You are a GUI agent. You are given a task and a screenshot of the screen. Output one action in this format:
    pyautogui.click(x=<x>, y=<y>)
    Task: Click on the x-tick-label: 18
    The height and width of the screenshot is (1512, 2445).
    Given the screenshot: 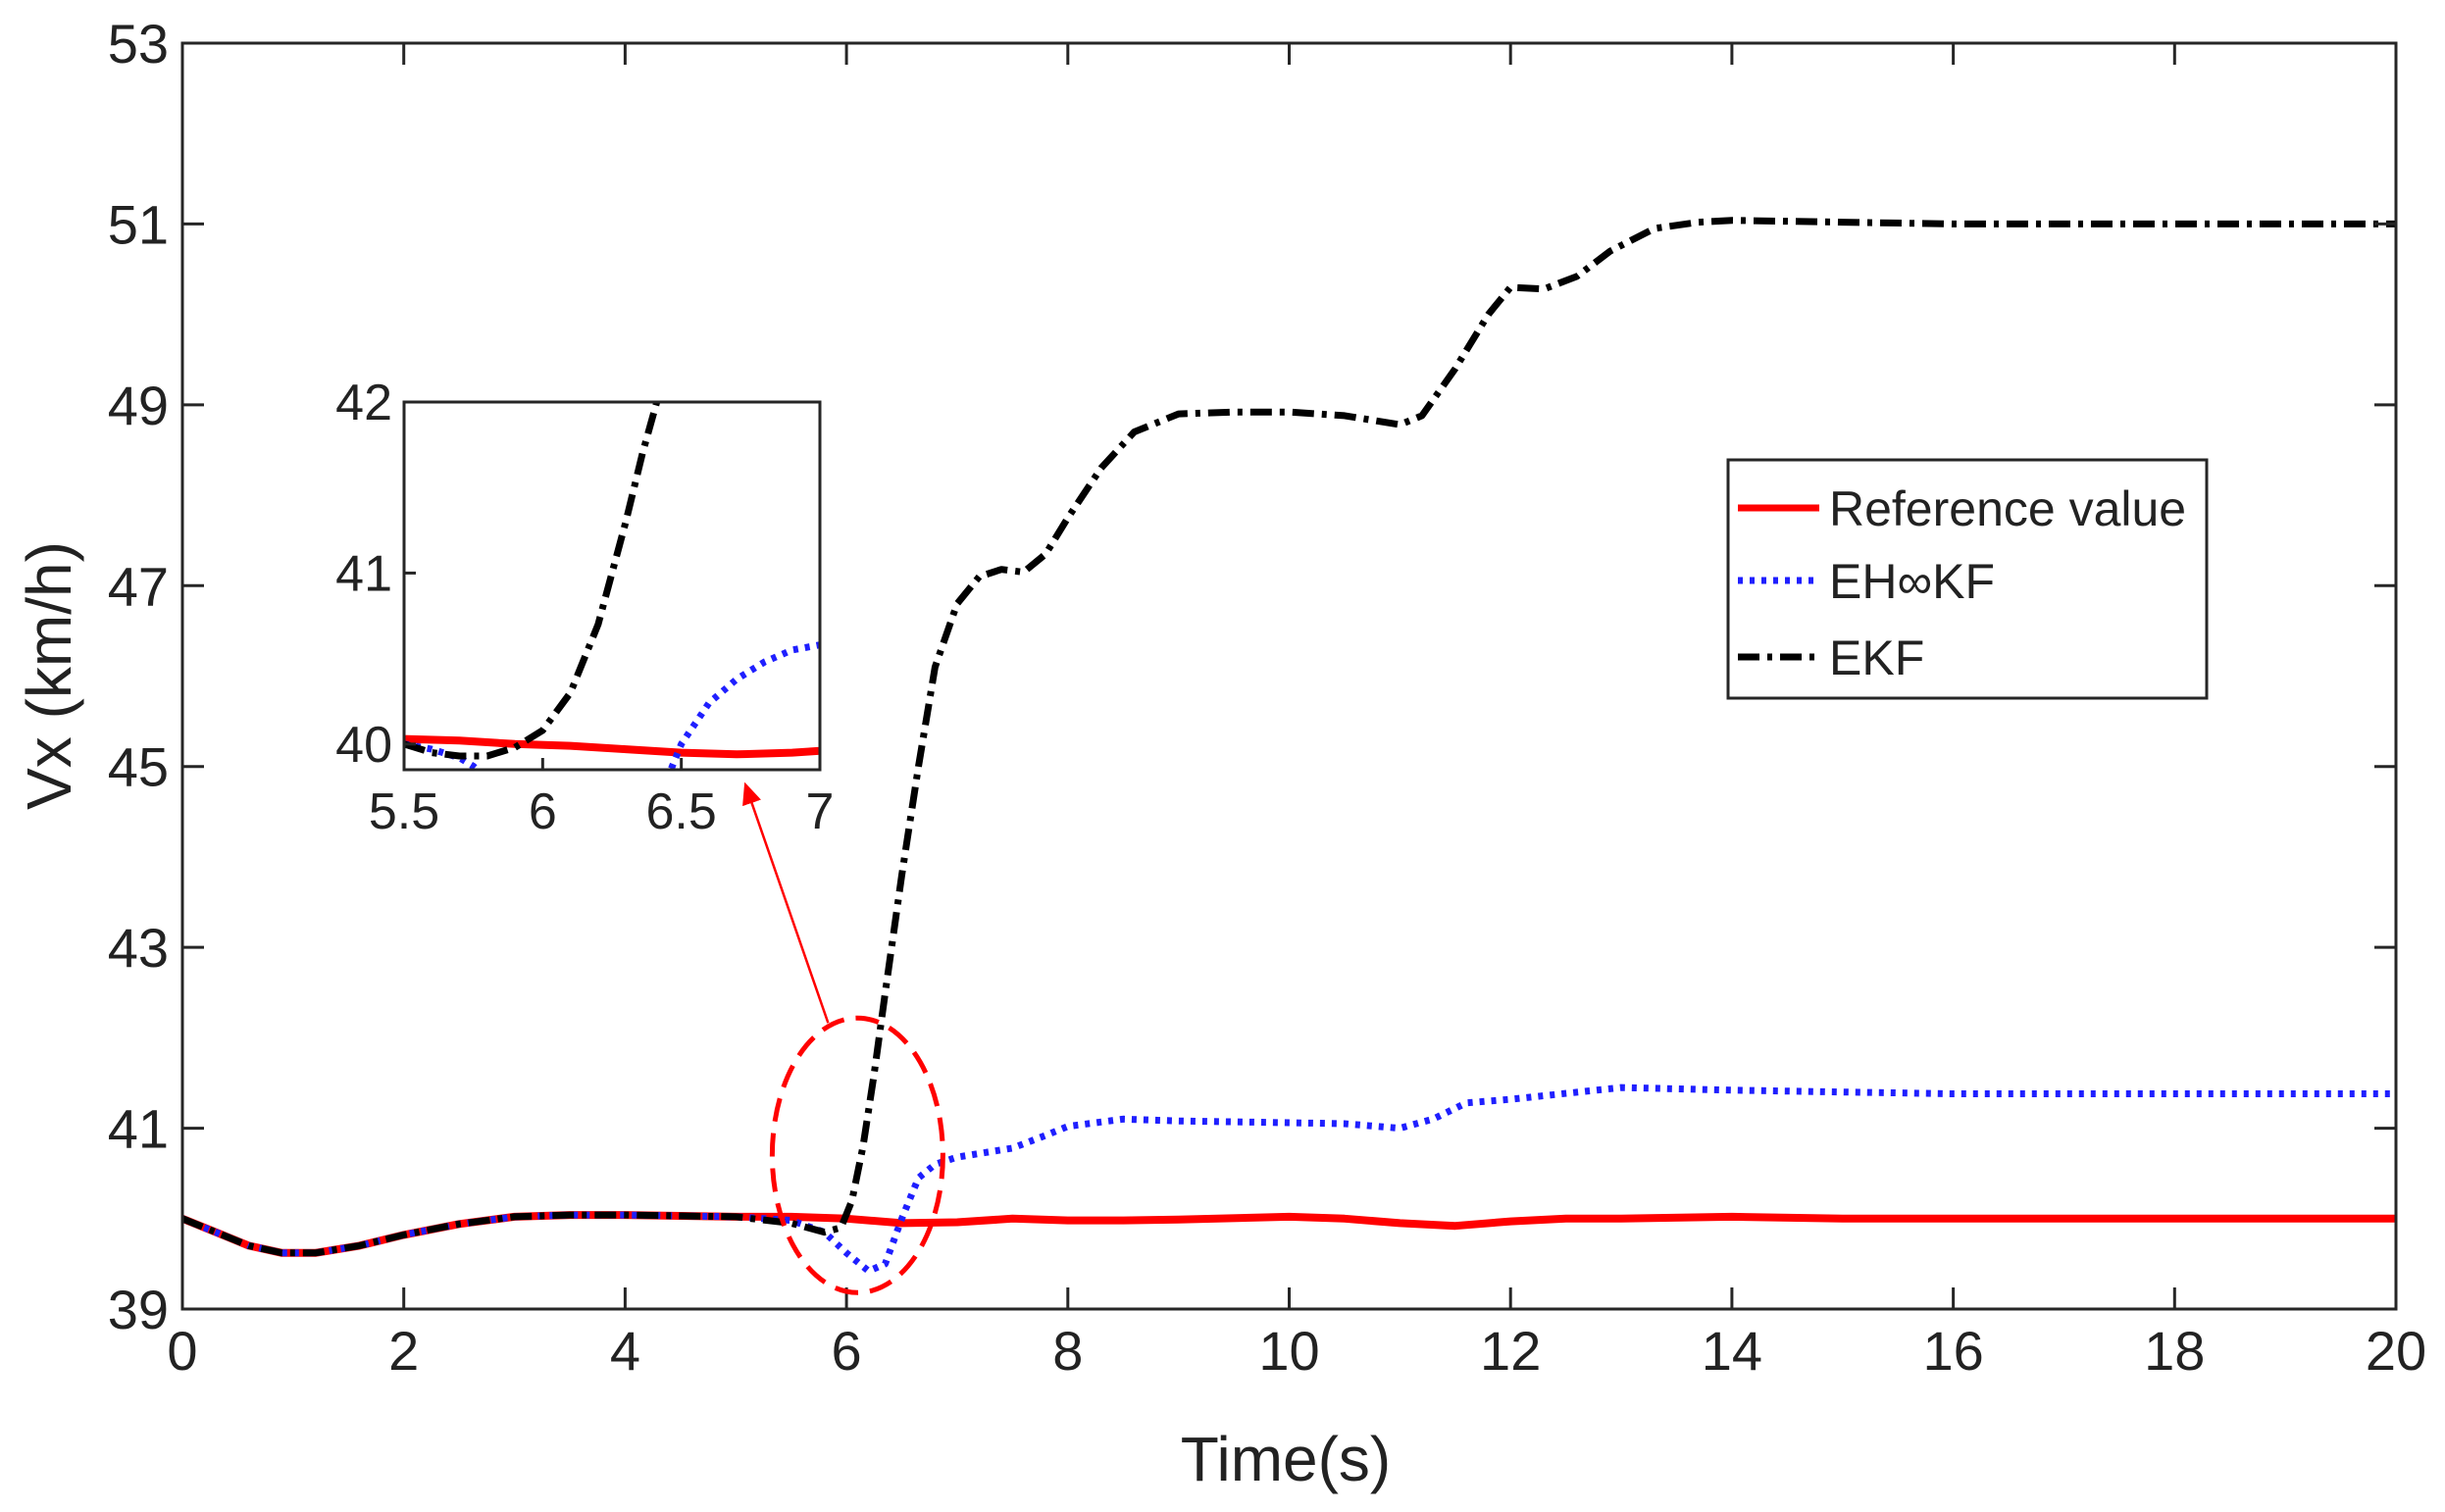 What is the action you would take?
    pyautogui.click(x=2174, y=1351)
    